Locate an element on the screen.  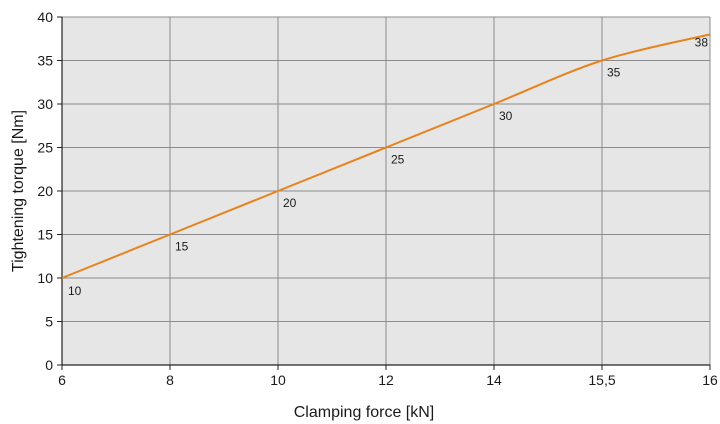
x-tick-label-2: 10 is located at coordinates (278, 380).